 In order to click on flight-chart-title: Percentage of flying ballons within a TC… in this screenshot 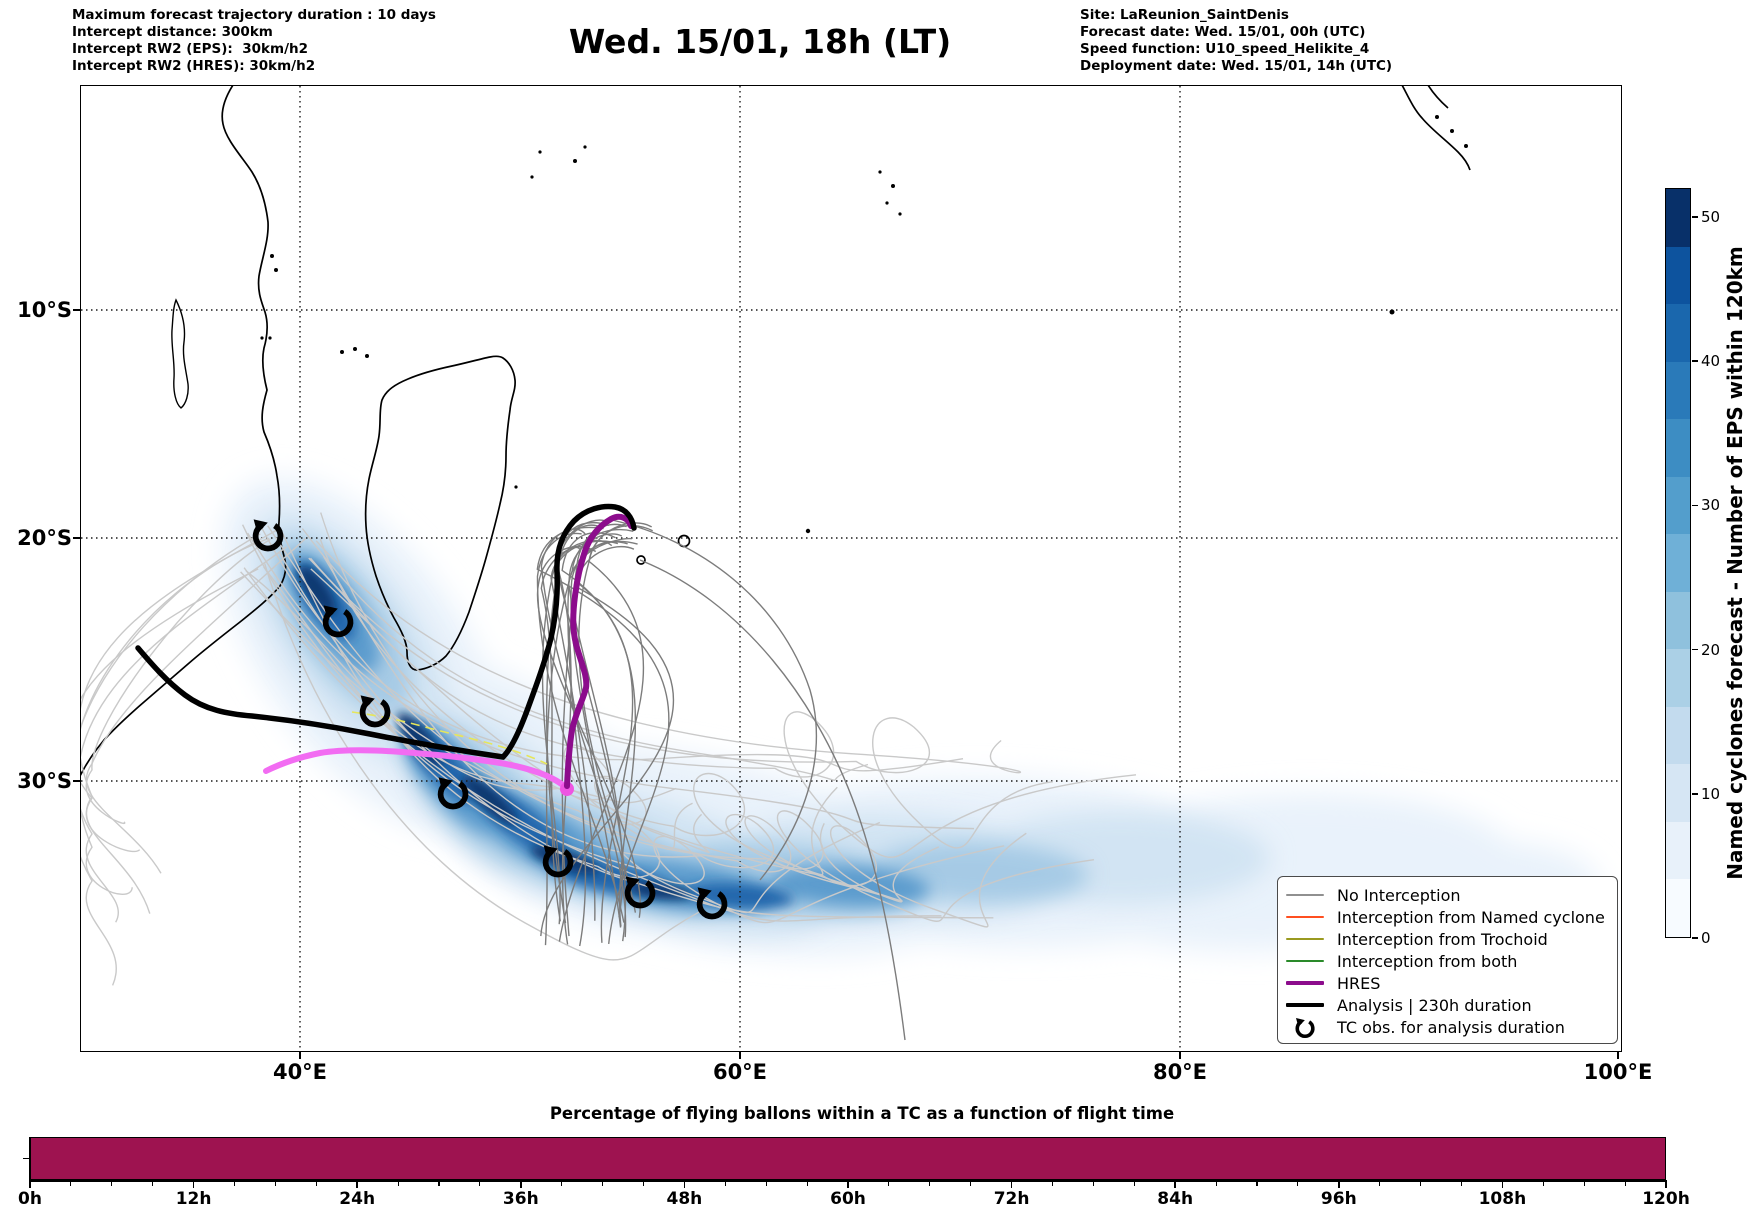, I will do `click(862, 1113)`.